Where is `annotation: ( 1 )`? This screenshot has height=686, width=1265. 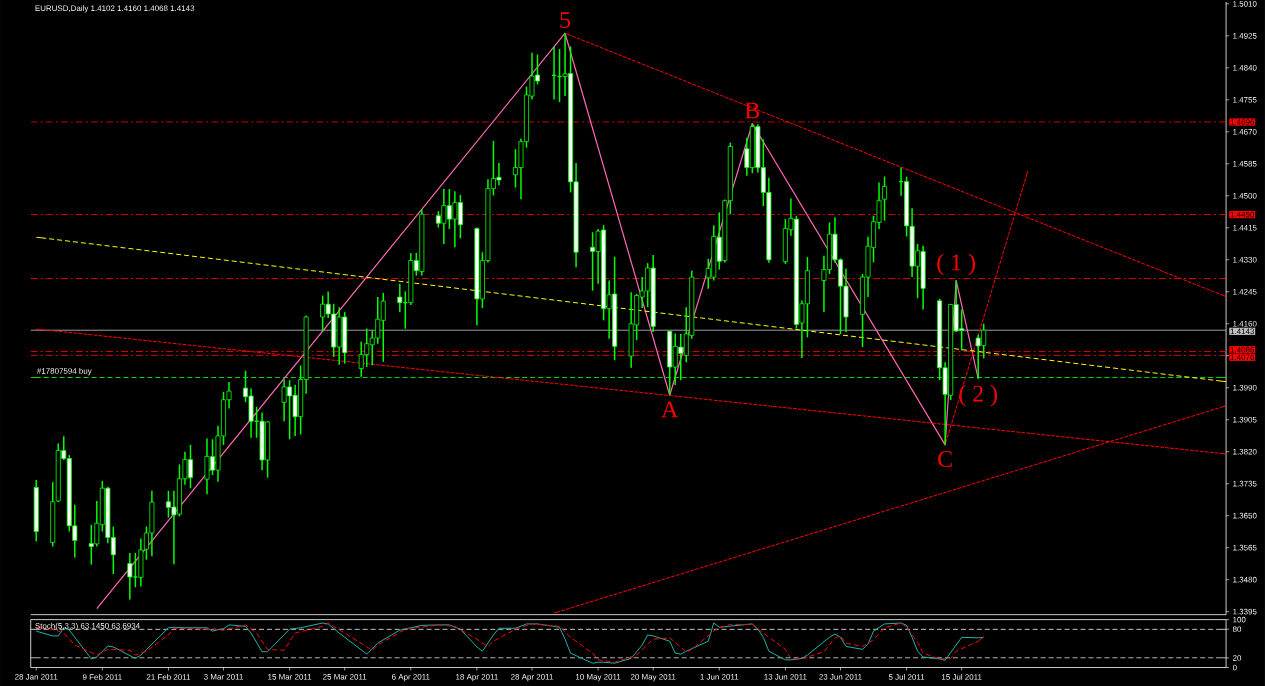
annotation: ( 1 ) is located at coordinates (956, 264).